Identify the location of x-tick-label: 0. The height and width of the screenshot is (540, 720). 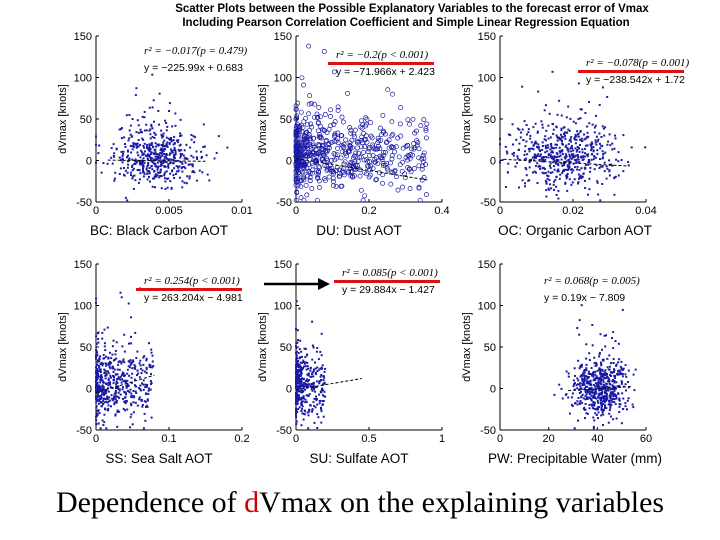
(500, 439).